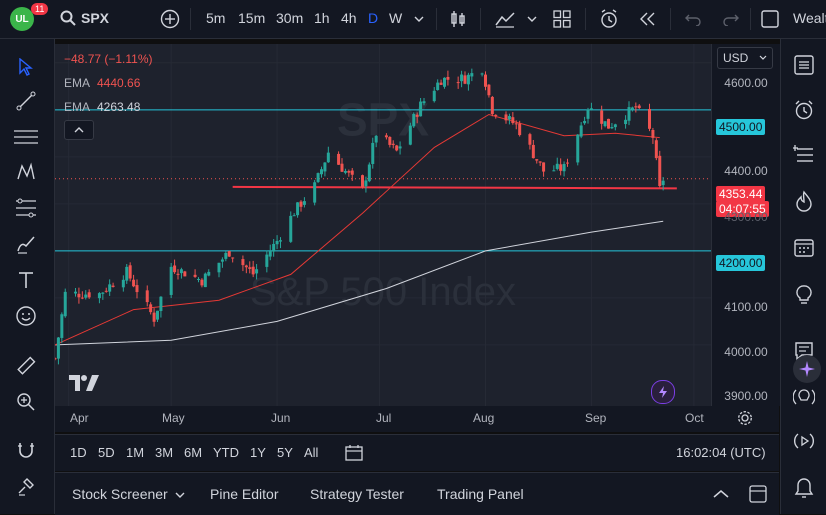  Describe the element at coordinates (290, 18) in the screenshot. I see `interval-30m: 30m` at that location.